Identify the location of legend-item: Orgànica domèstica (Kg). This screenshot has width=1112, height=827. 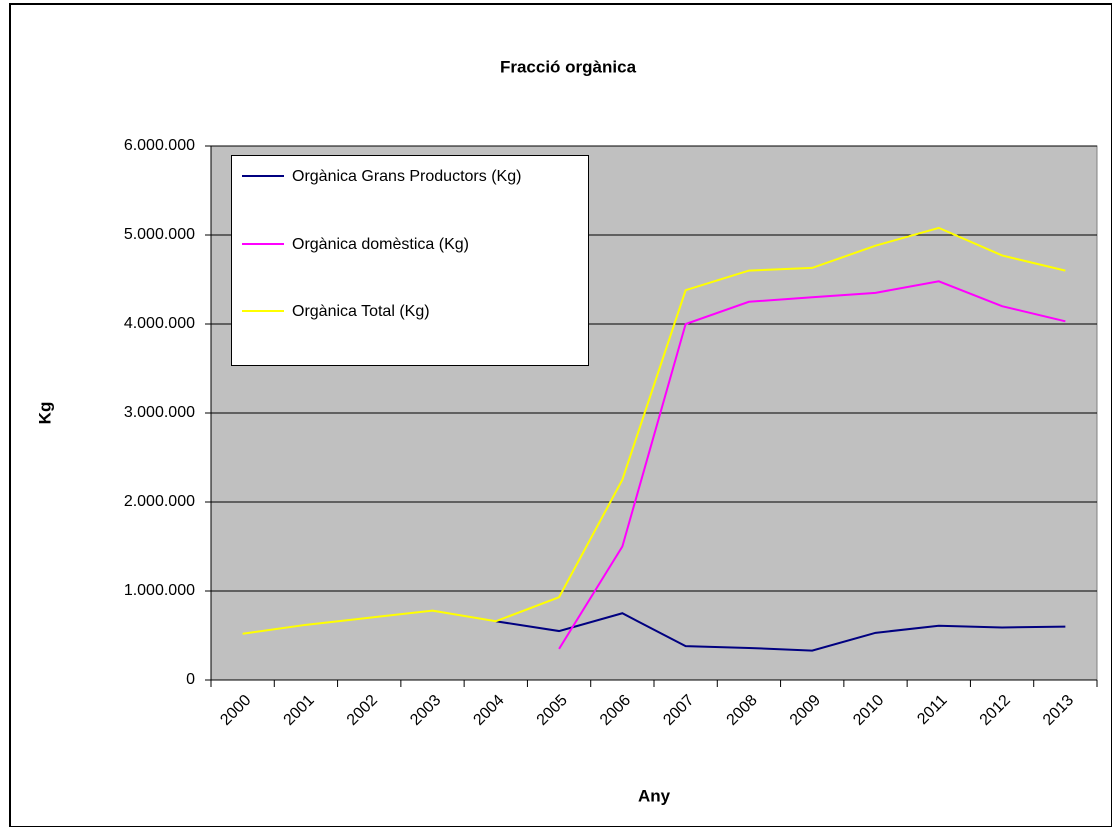
(412, 245).